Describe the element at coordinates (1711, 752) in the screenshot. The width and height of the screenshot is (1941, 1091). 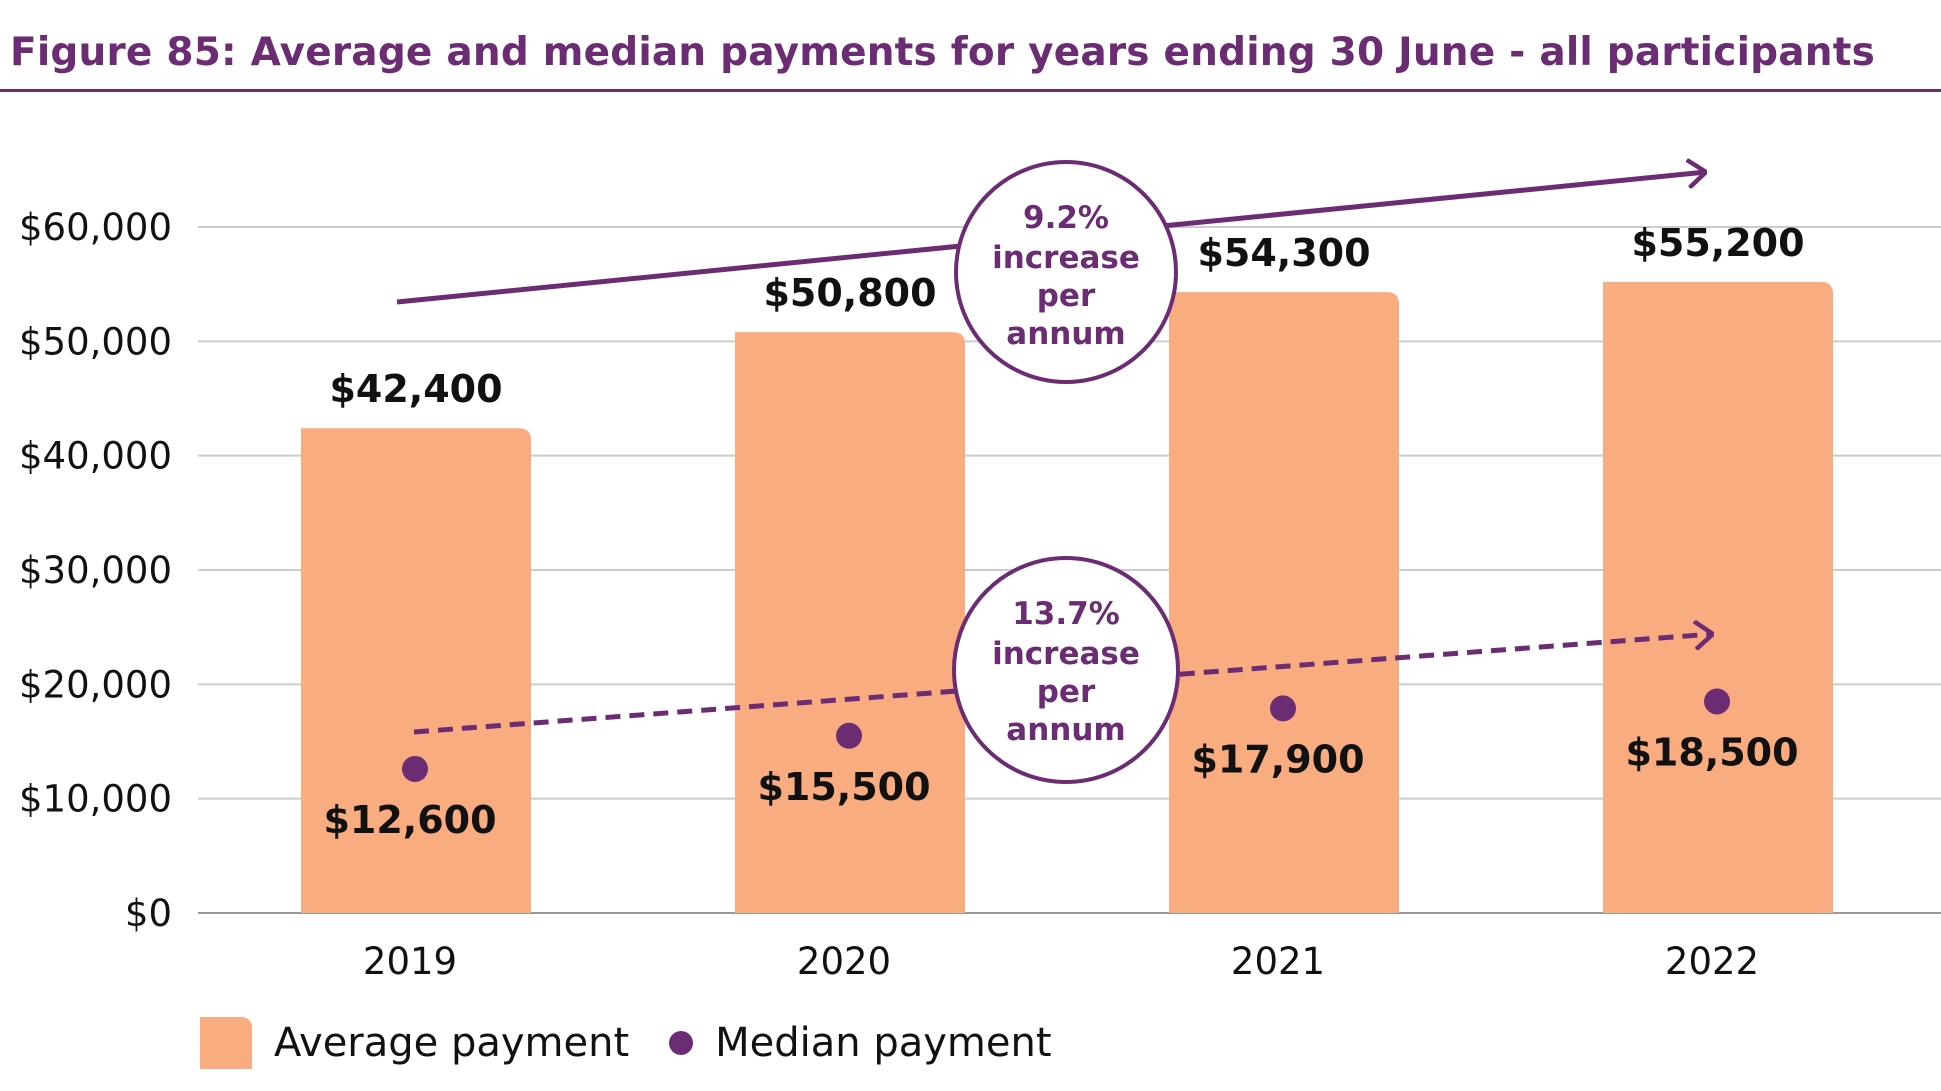
I see `median-value-label: $18,500` at that location.